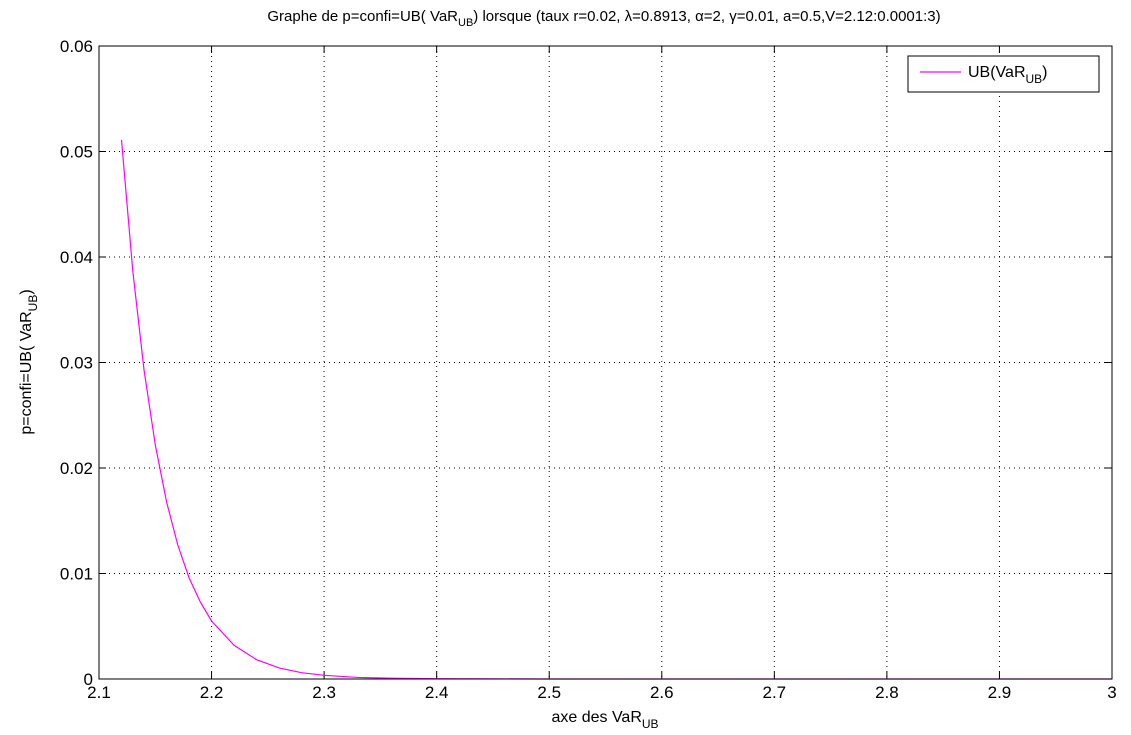 Image resolution: width=1131 pixels, height=735 pixels. What do you see at coordinates (212, 692) in the screenshot?
I see `x-tick-label: 2.2` at bounding box center [212, 692].